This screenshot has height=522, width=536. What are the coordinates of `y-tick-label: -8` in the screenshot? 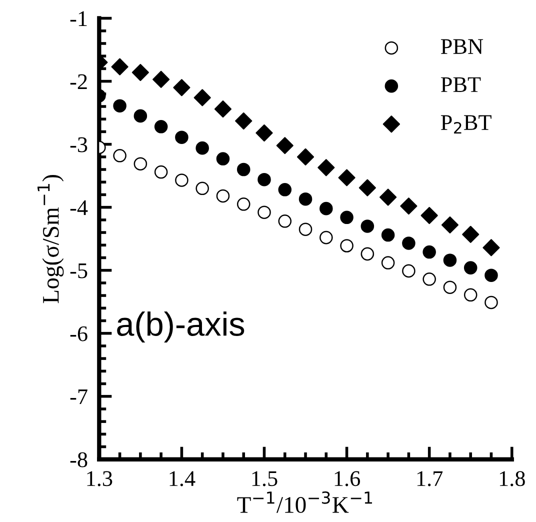 It's located at (79, 460).